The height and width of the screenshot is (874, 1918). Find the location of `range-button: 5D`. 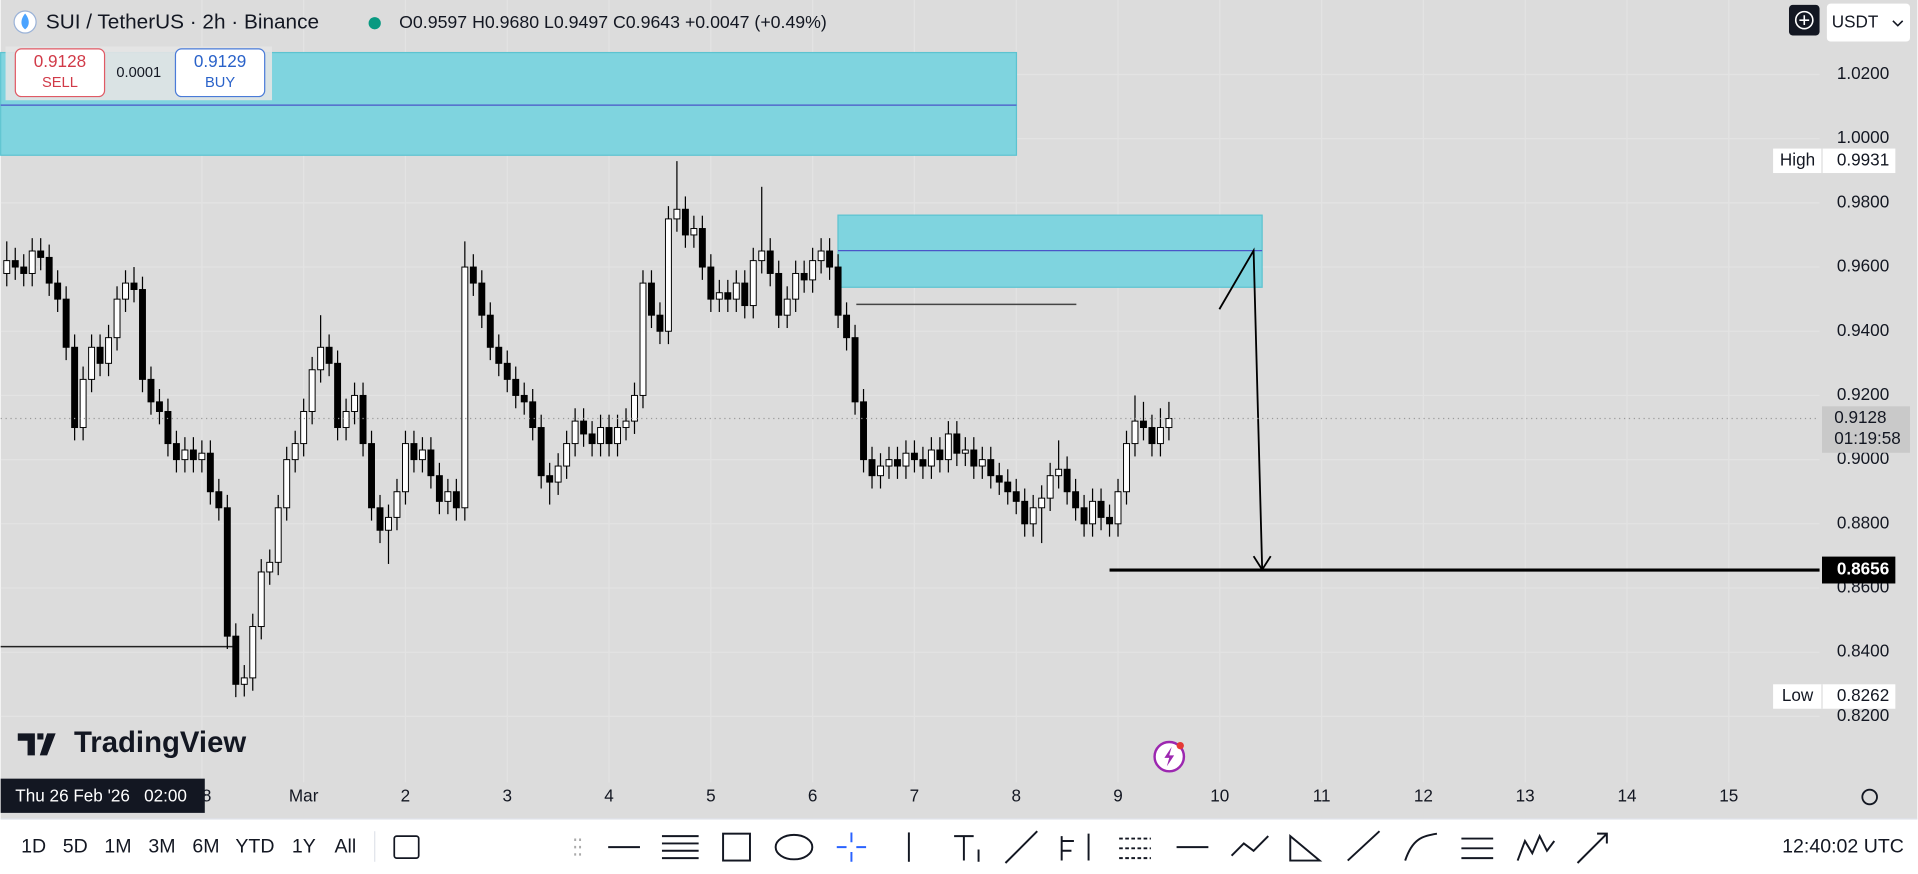

range-button: 5D is located at coordinates (75, 846).